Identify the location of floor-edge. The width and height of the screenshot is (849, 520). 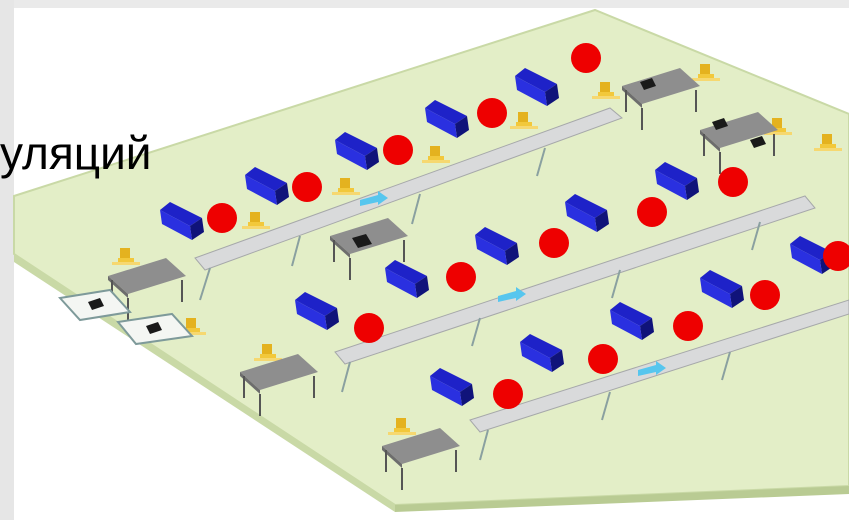
(622, 499).